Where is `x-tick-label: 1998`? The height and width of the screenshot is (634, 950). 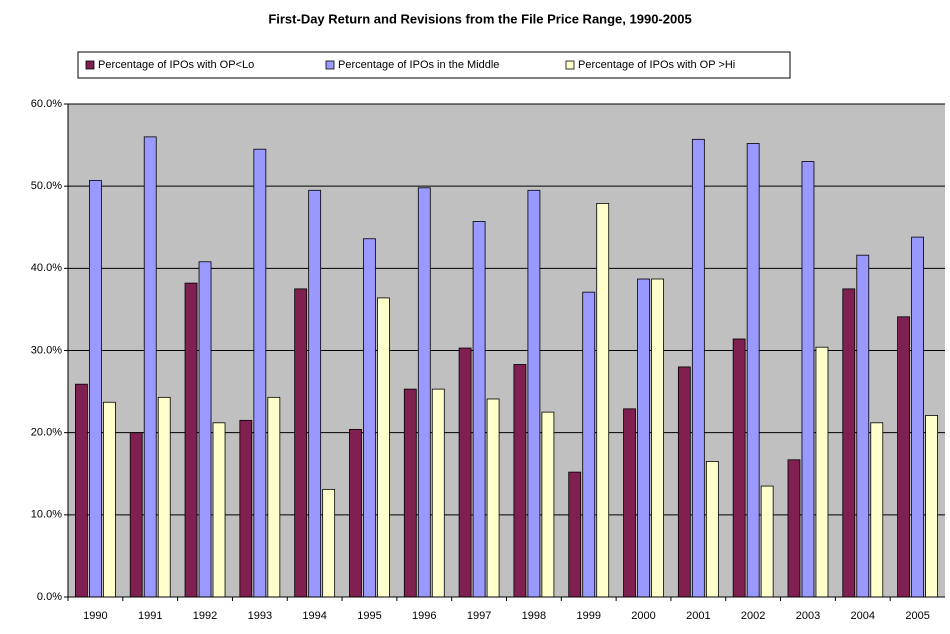
x-tick-label: 1998 is located at coordinates (534, 616).